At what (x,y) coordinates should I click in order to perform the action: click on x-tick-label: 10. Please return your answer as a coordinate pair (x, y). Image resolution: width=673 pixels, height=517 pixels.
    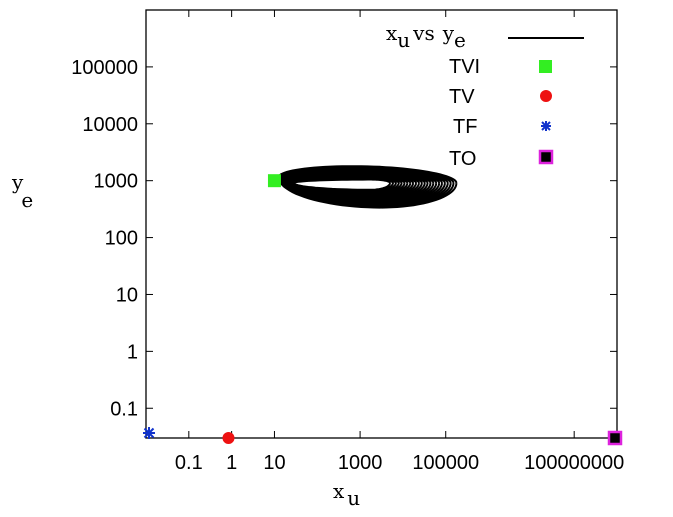
    Looking at the image, I should click on (274, 463).